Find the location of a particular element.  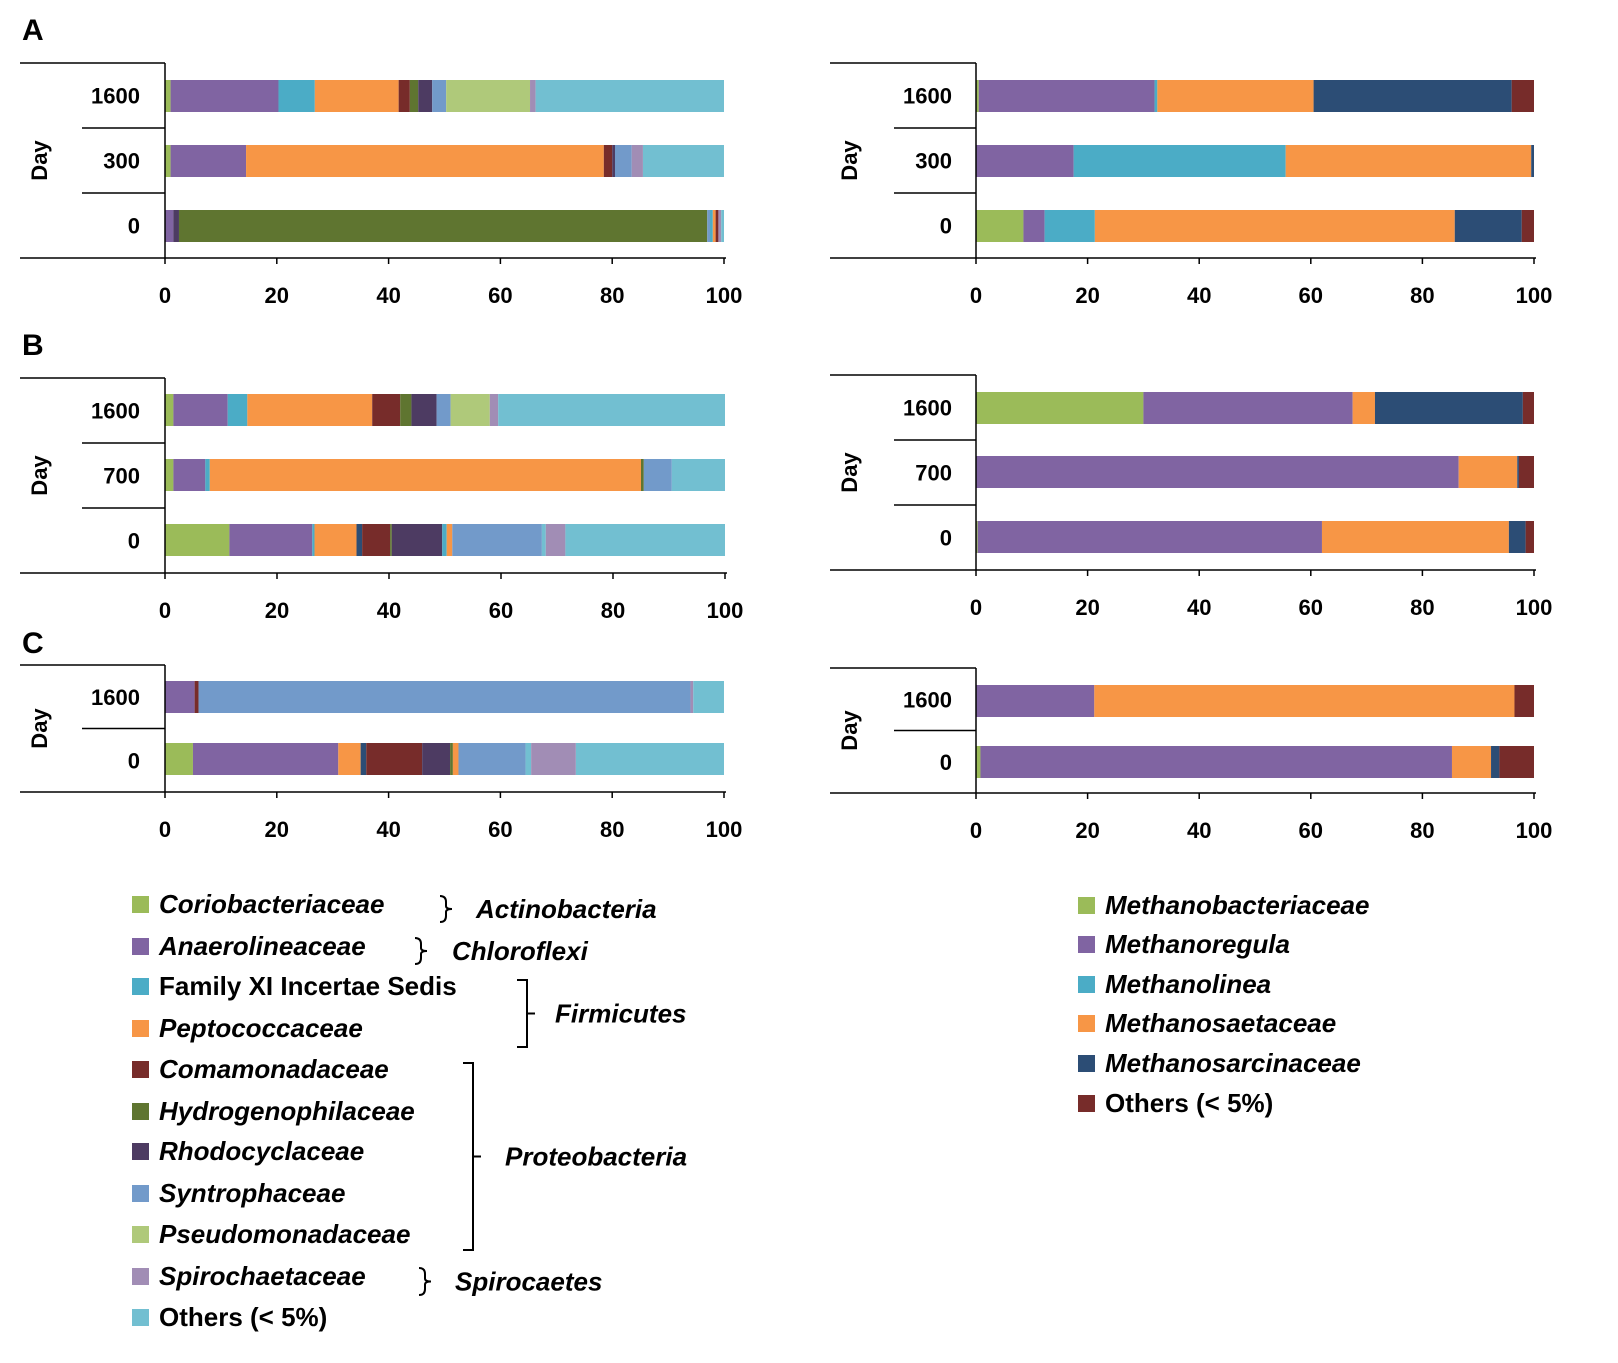

legend-label: Methanoregula is located at coordinates (1197, 944).